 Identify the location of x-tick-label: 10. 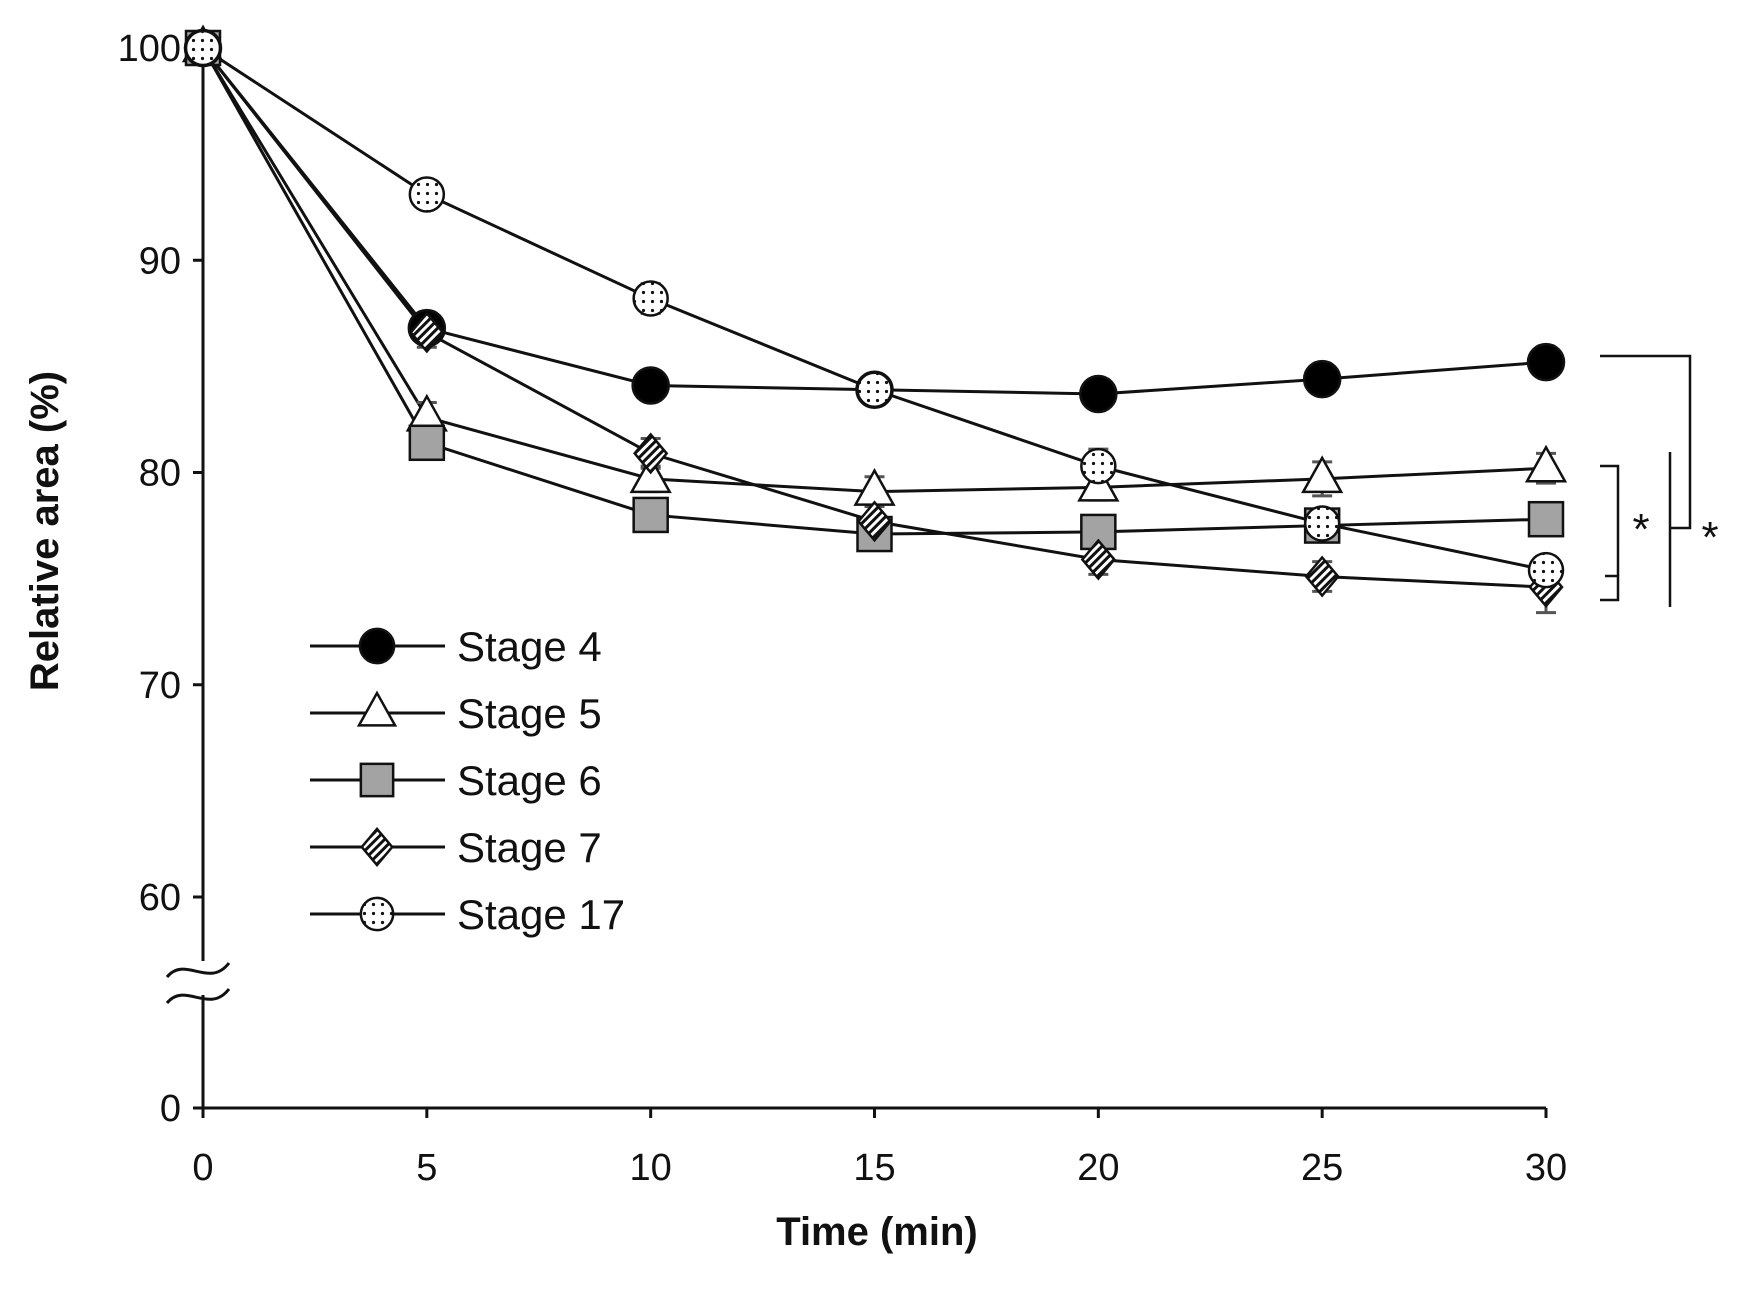
(651, 1168).